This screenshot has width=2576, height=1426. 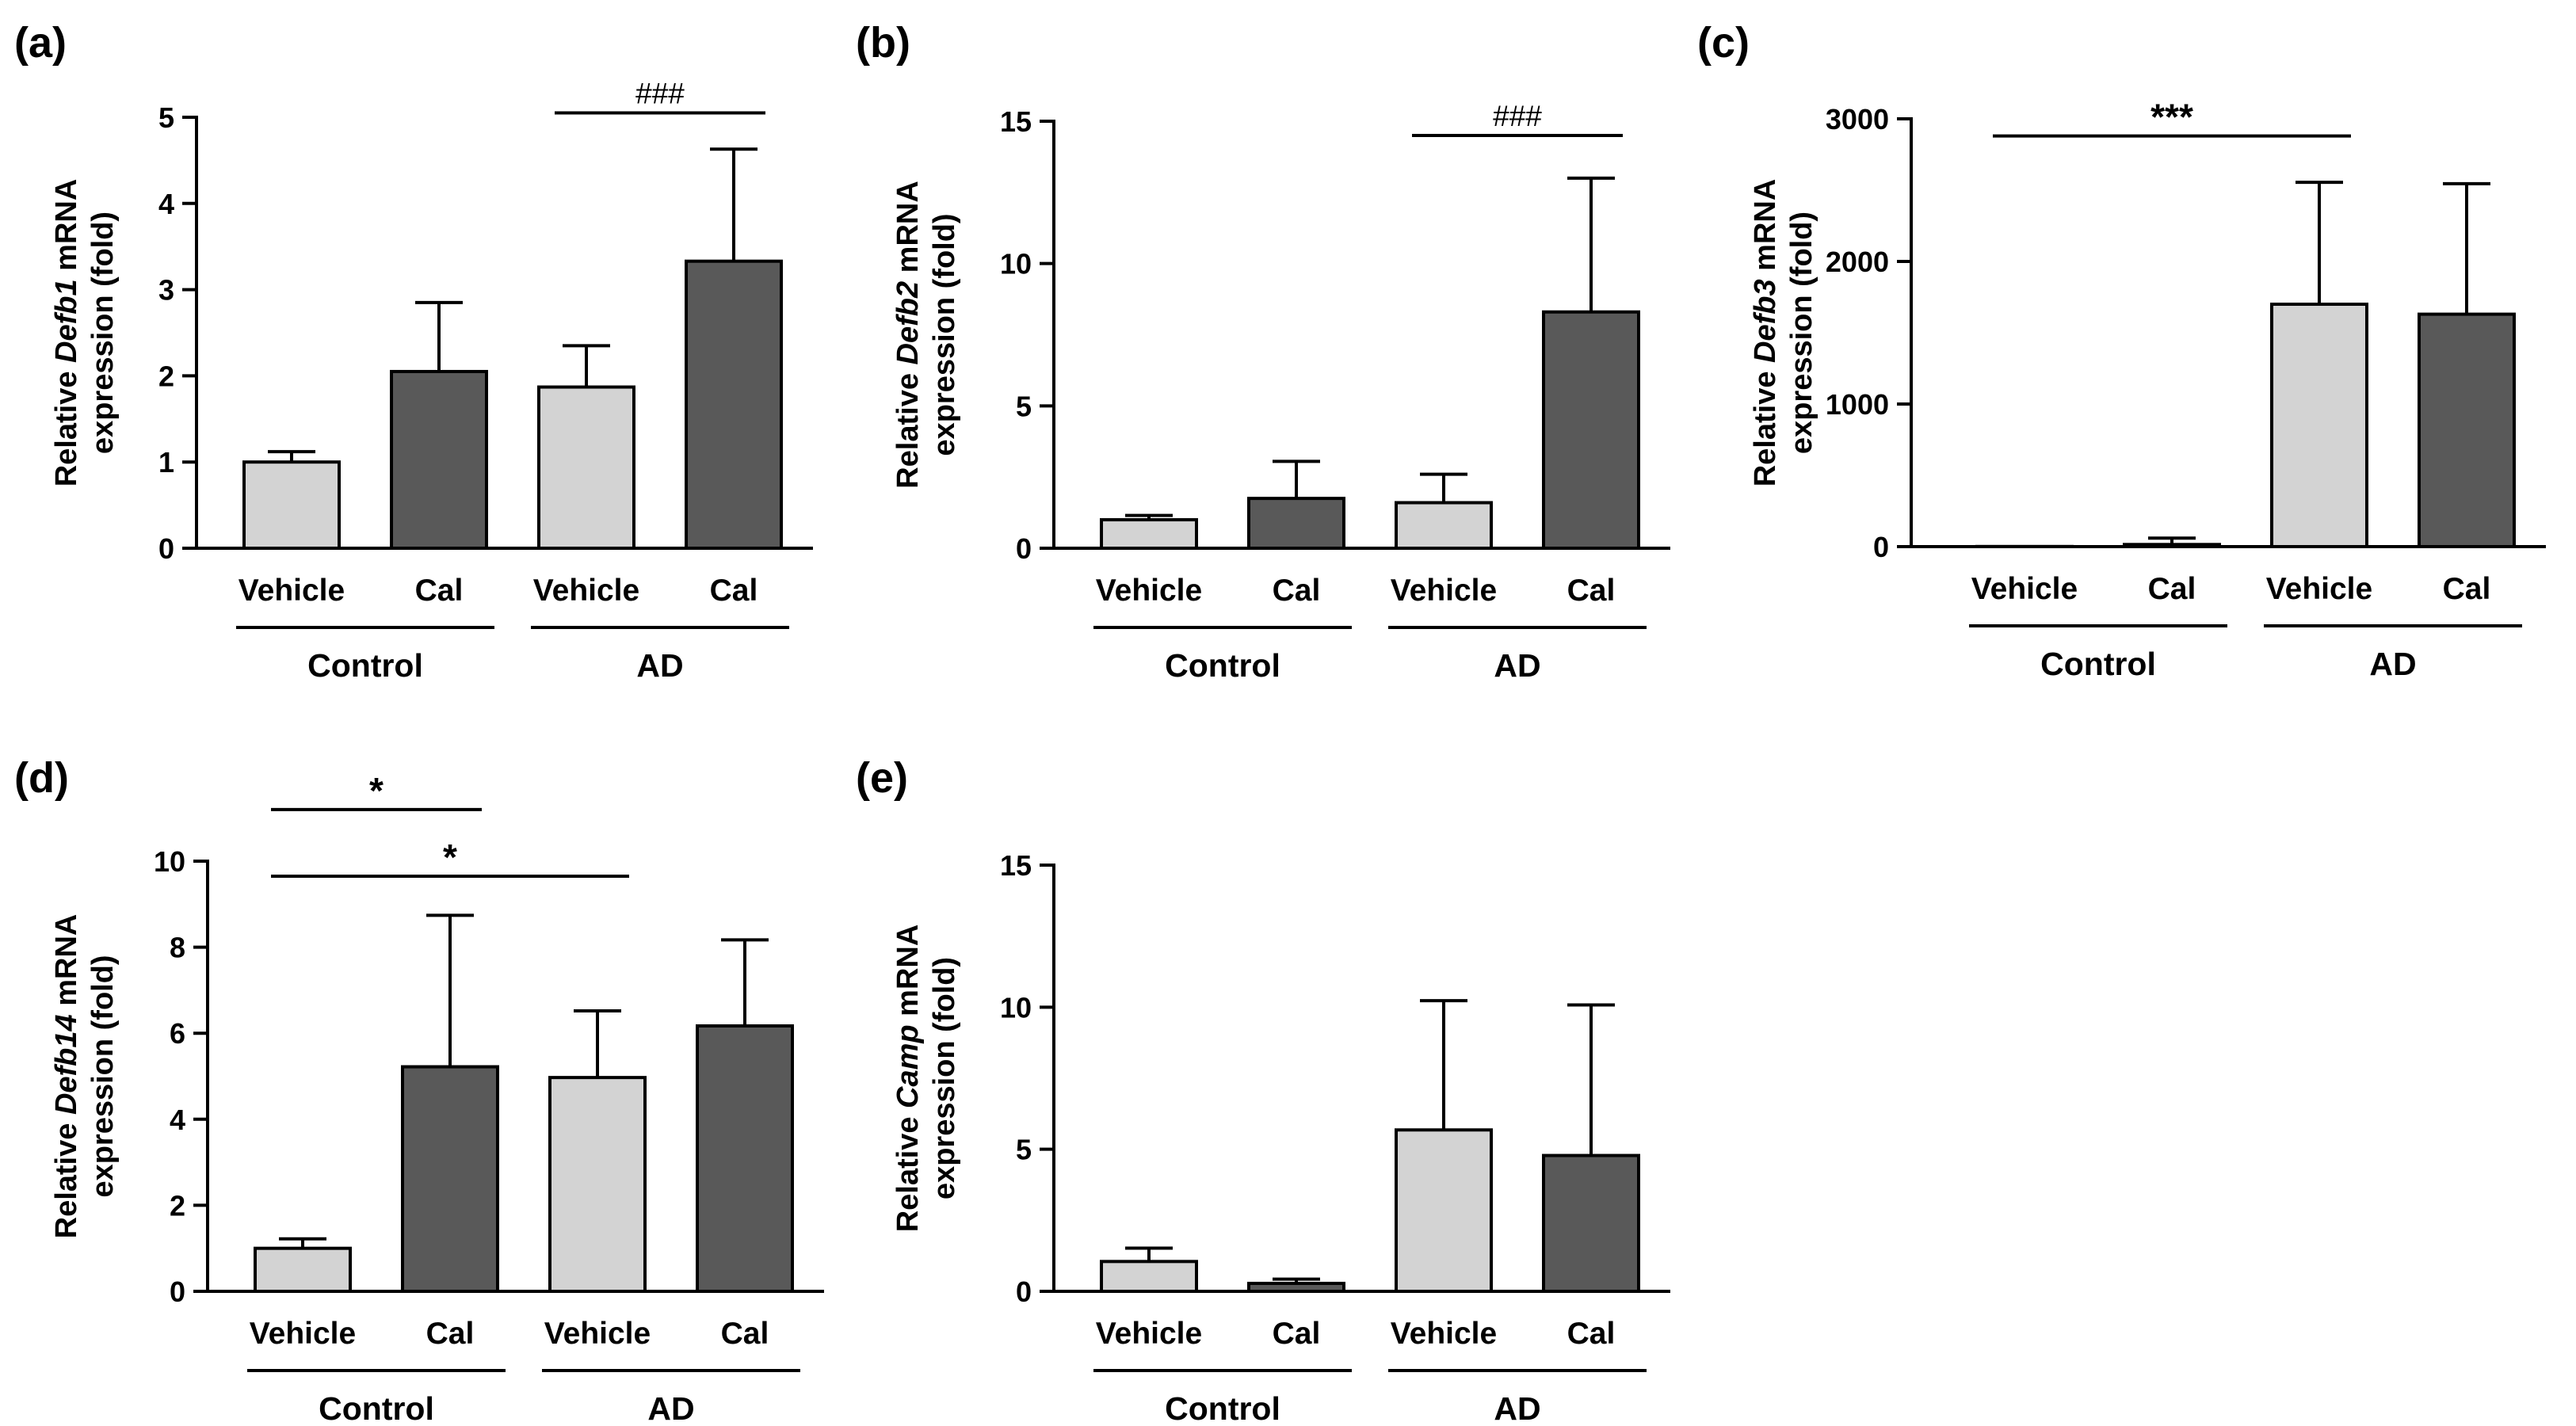 What do you see at coordinates (41, 778) in the screenshot?
I see `panel-label: (d)` at bounding box center [41, 778].